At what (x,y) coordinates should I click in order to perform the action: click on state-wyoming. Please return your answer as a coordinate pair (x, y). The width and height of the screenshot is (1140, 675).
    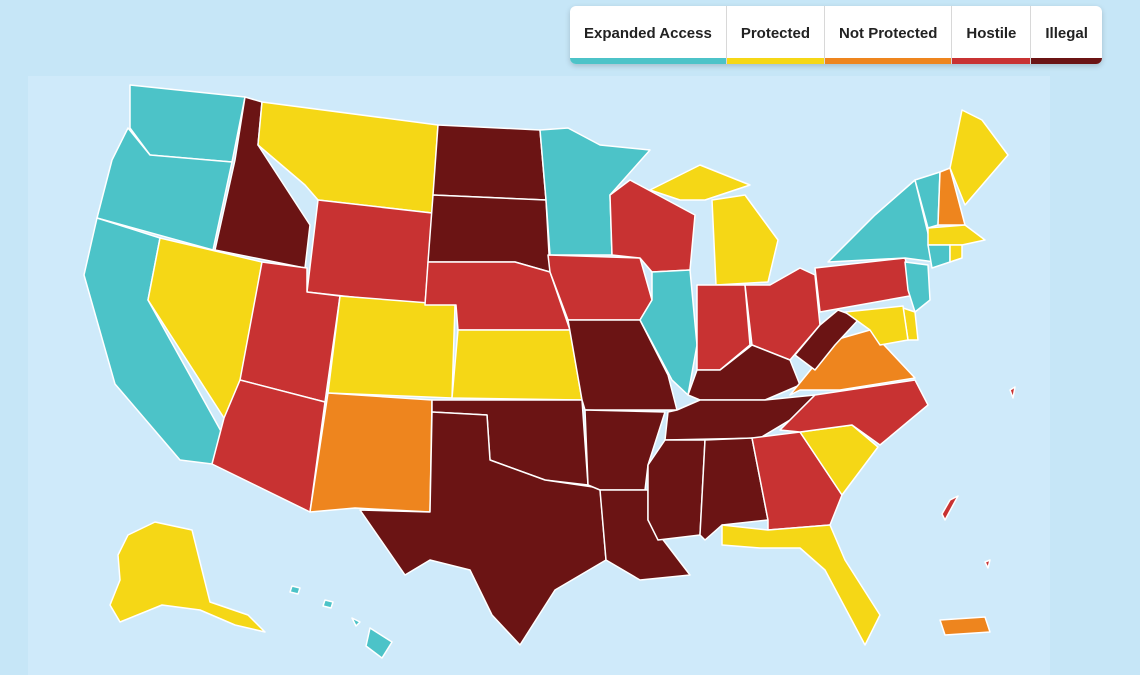
    Looking at the image, I should click on (369, 252).